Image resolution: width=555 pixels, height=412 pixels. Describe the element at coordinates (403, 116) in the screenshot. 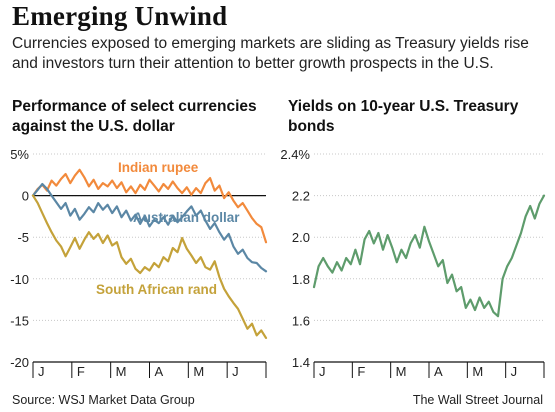

I see `right-panel-title: Yields on 10-year U.S. Treasury bonds` at that location.